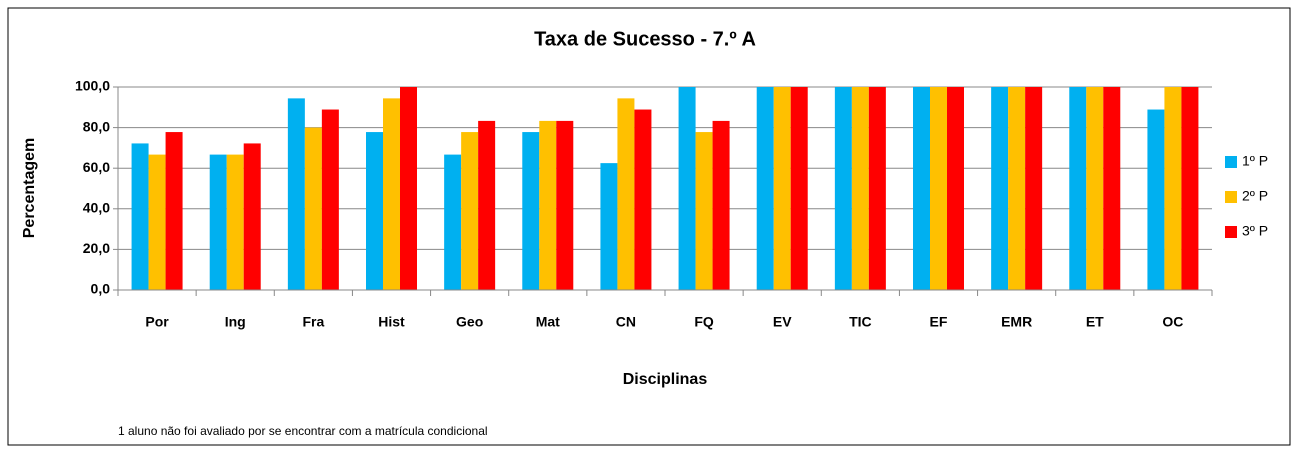  What do you see at coordinates (626, 322) in the screenshot?
I see `x-tick-label: CN` at bounding box center [626, 322].